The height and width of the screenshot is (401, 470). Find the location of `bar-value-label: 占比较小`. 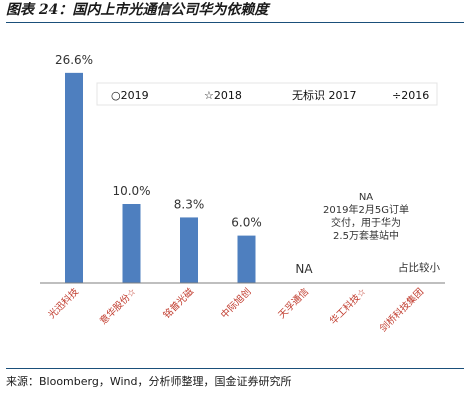

bar-value-label: 占比较小 is located at coordinates (419, 267).